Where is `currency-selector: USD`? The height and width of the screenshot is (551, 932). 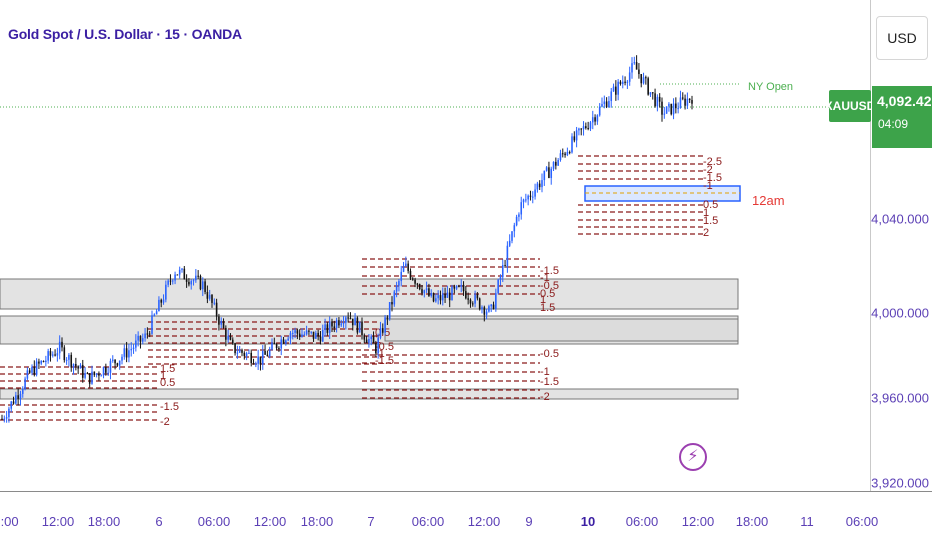 currency-selector: USD is located at coordinates (902, 38).